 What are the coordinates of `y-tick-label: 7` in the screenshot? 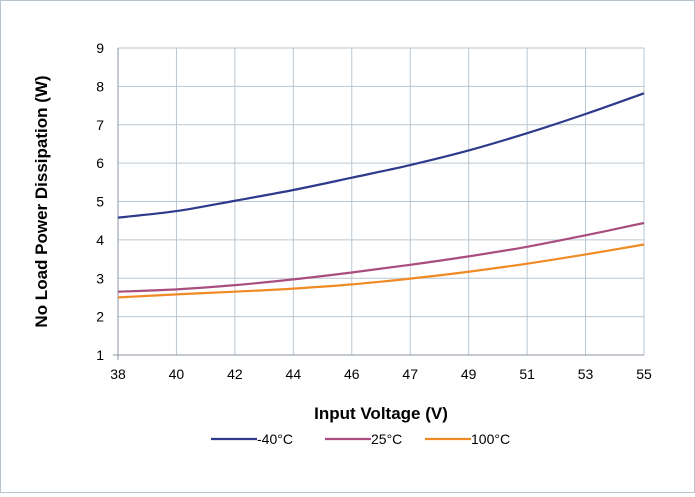 It's located at (100, 125).